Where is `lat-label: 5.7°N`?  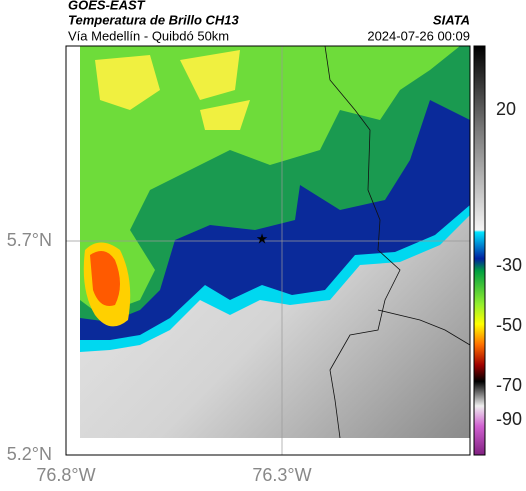 lat-label: 5.7°N is located at coordinates (29, 240).